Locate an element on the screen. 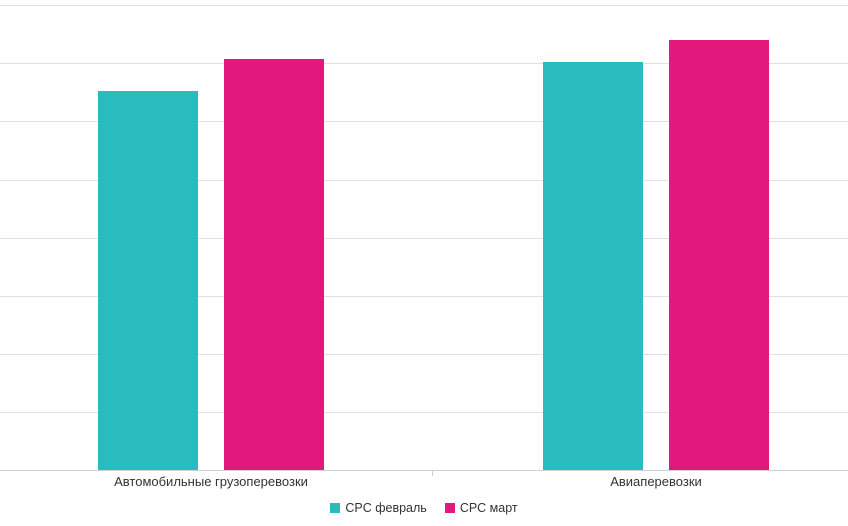 This screenshot has height=526, width=848. bar-series1-category1 is located at coordinates (148, 280).